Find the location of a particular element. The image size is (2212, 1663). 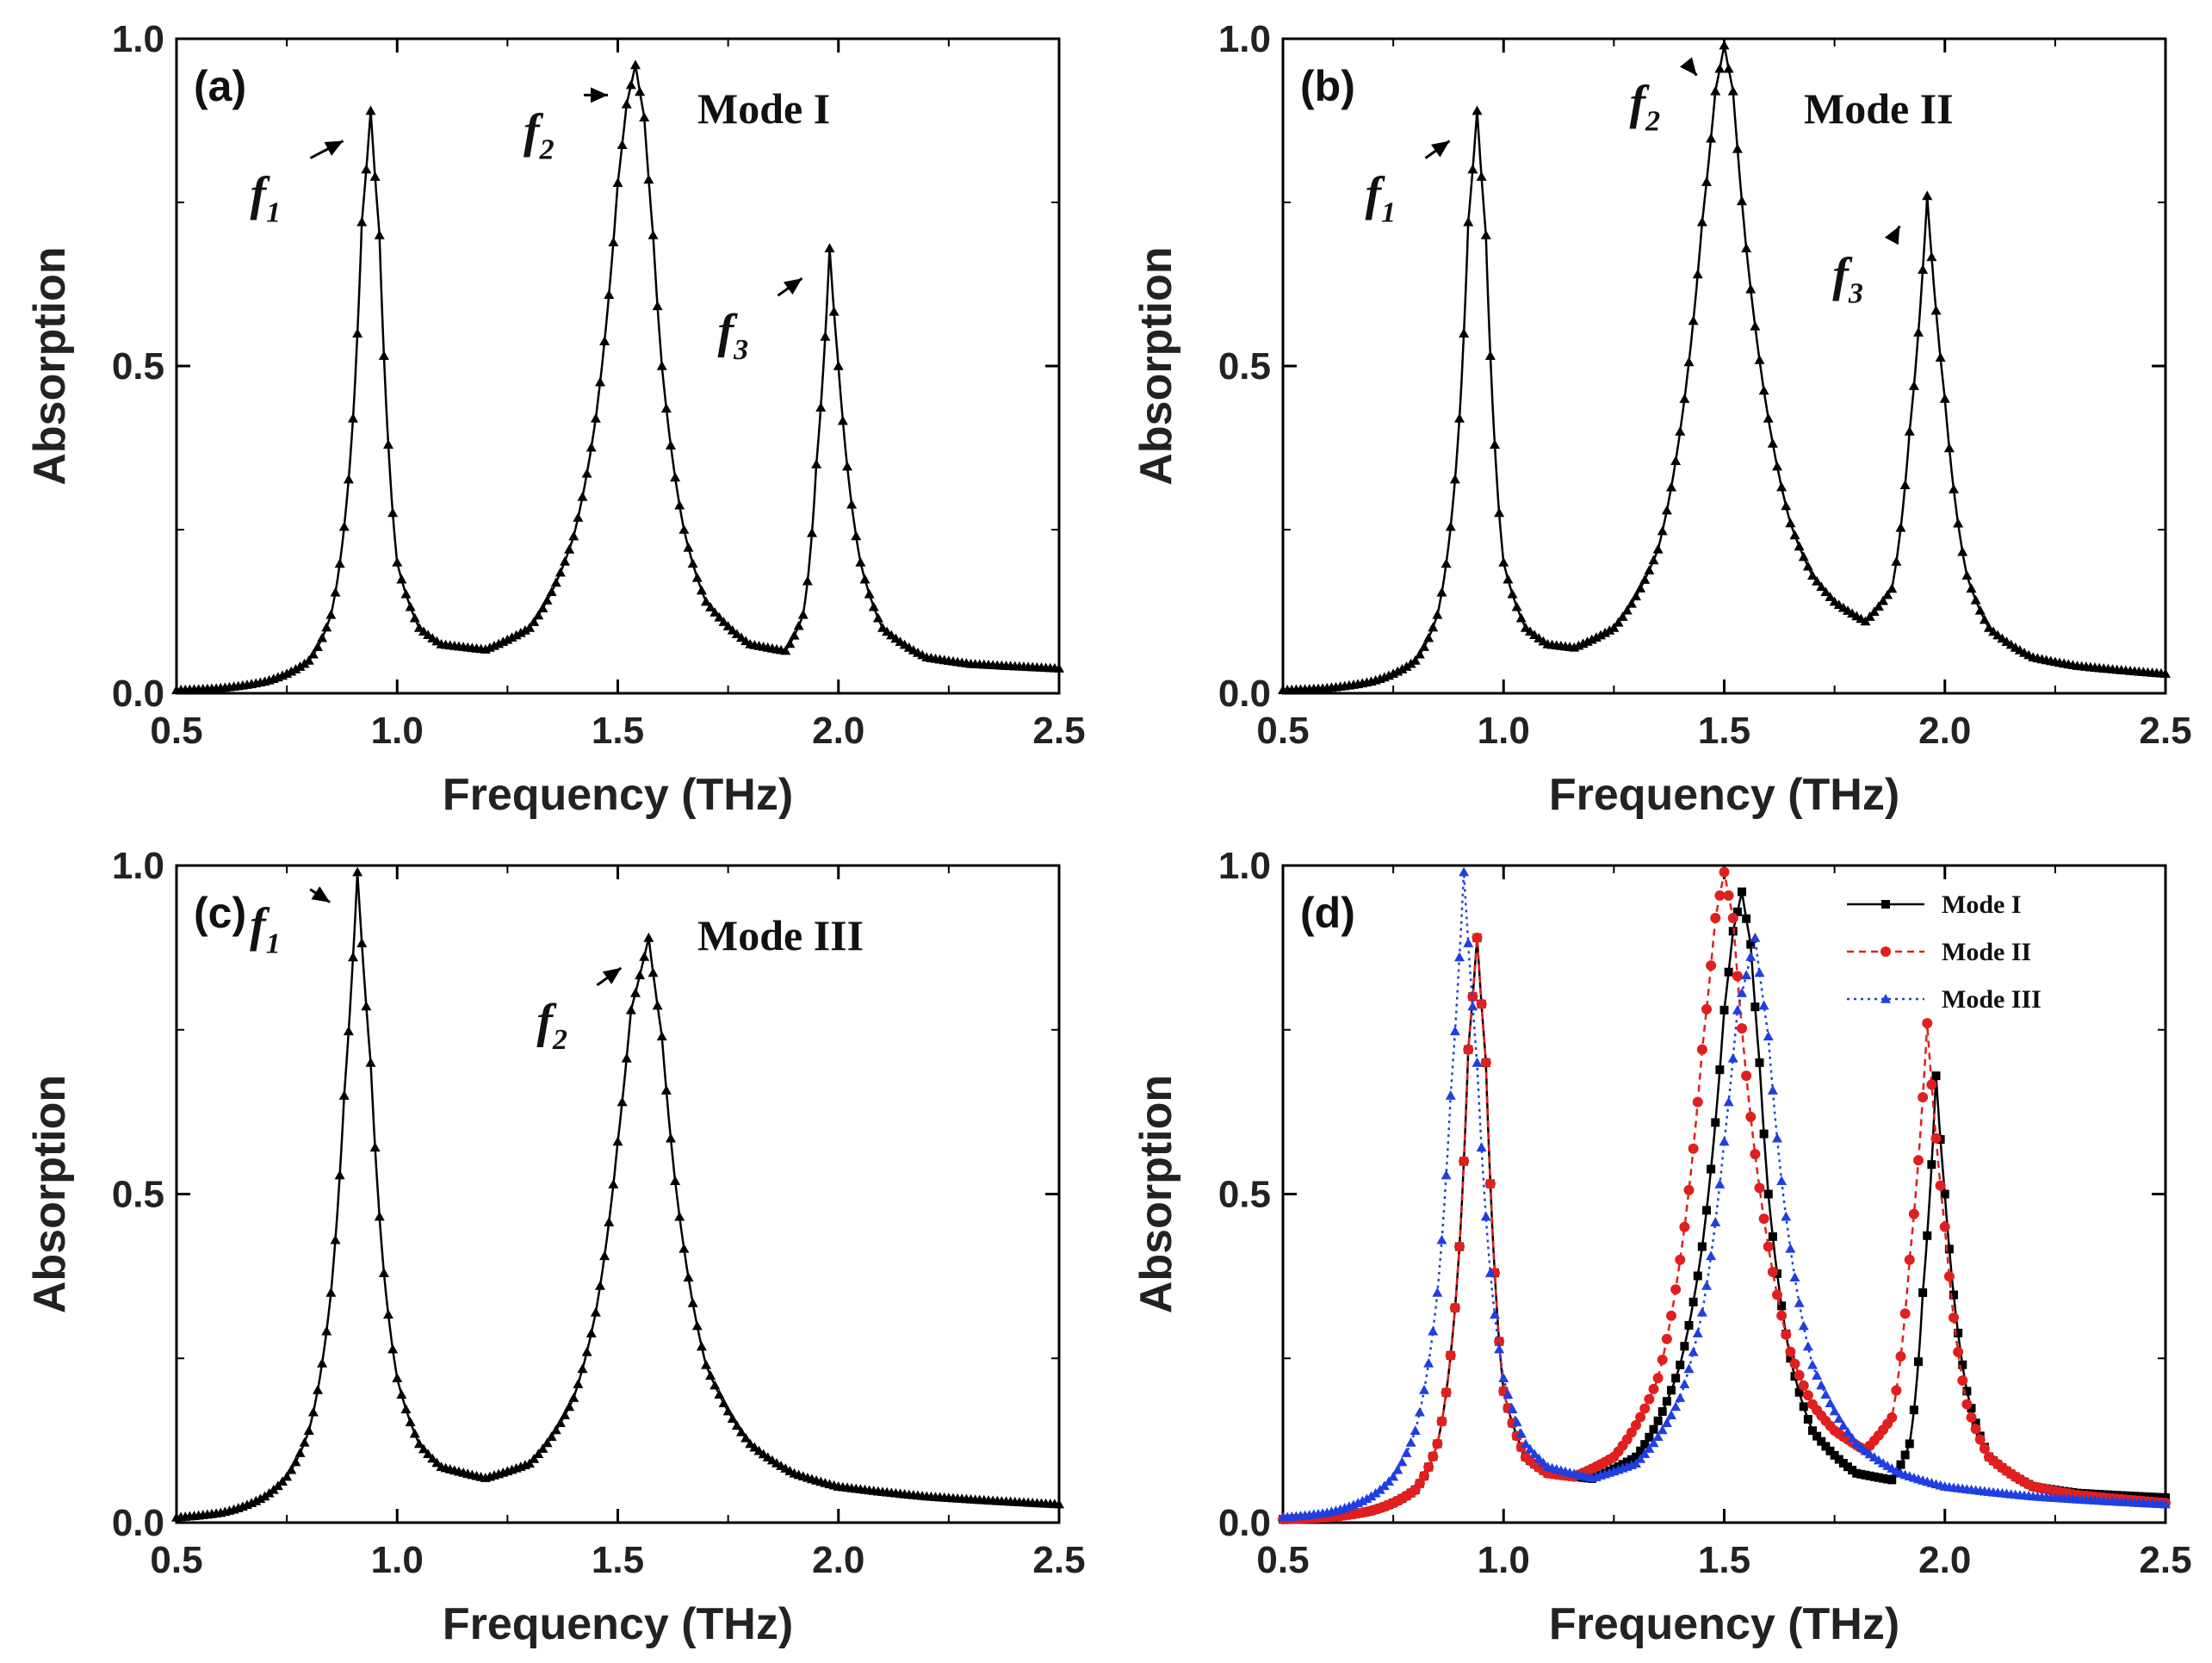

y-tick-label: 0.0 is located at coordinates (138, 694).